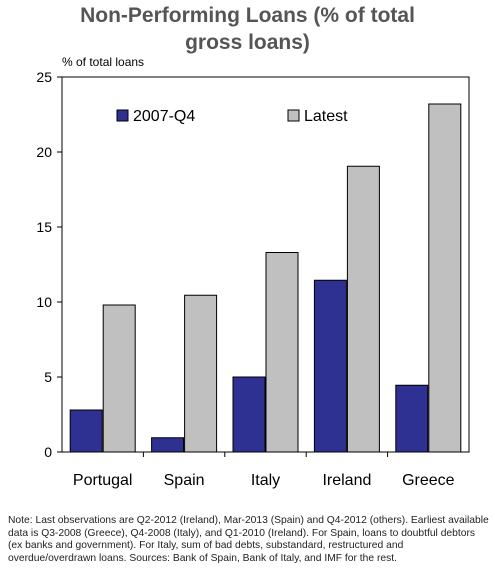  What do you see at coordinates (48, 377) in the screenshot?
I see `y-tick-label: 5` at bounding box center [48, 377].